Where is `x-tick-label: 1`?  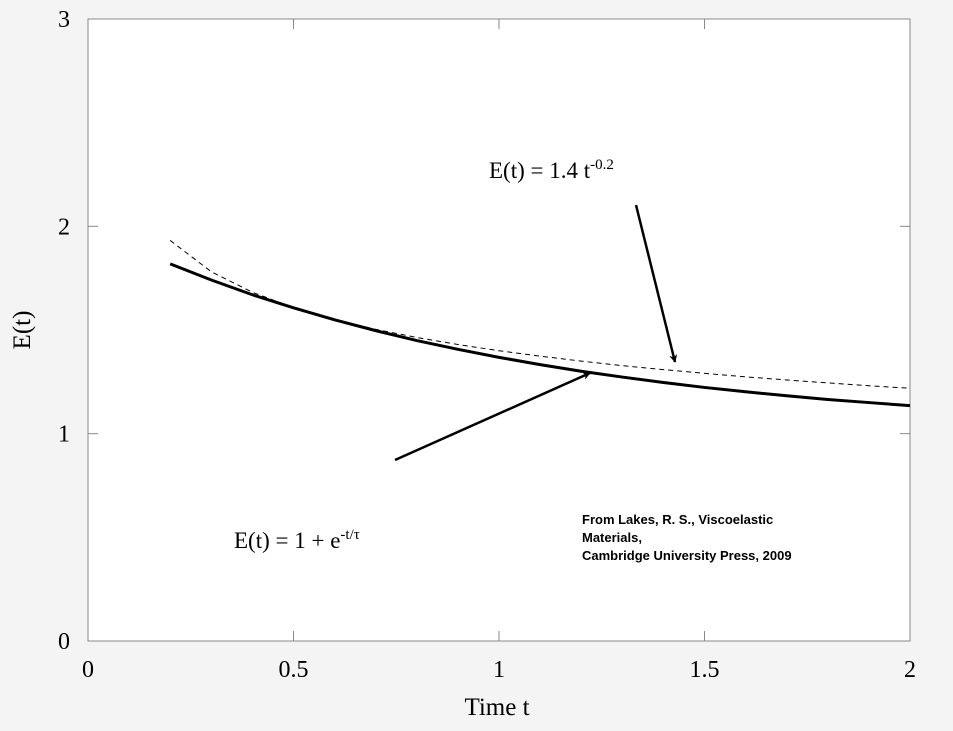
x-tick-label: 1 is located at coordinates (499, 670).